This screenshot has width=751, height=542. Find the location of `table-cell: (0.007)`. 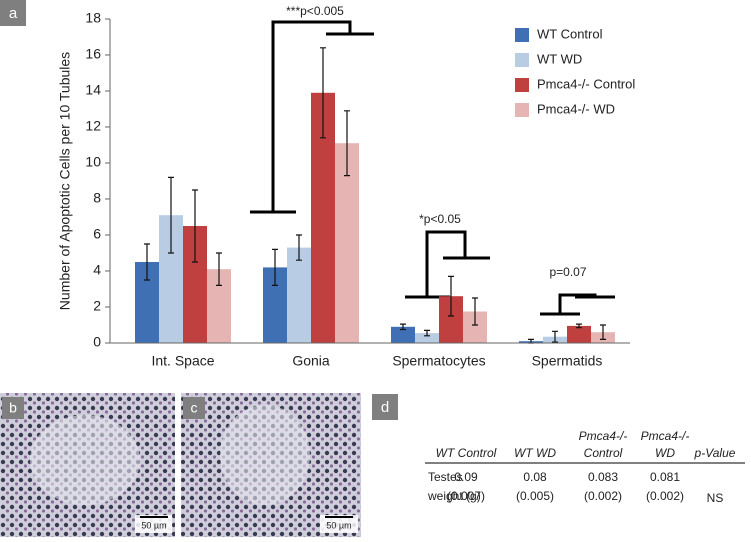

table-cell: (0.007) is located at coordinates (466, 496).